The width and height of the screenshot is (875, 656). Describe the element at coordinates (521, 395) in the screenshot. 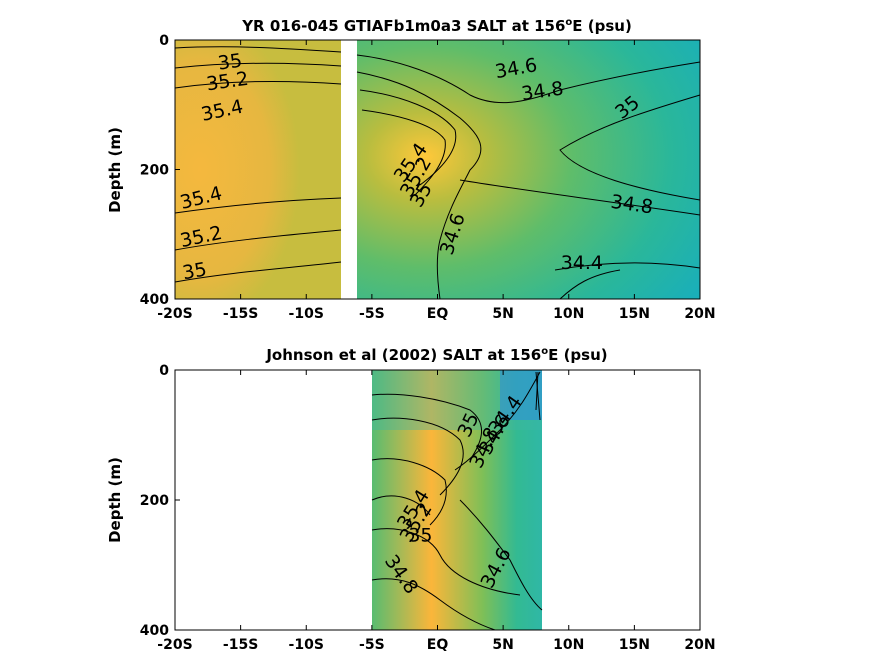

I see `panel-observed-field-corner` at that location.